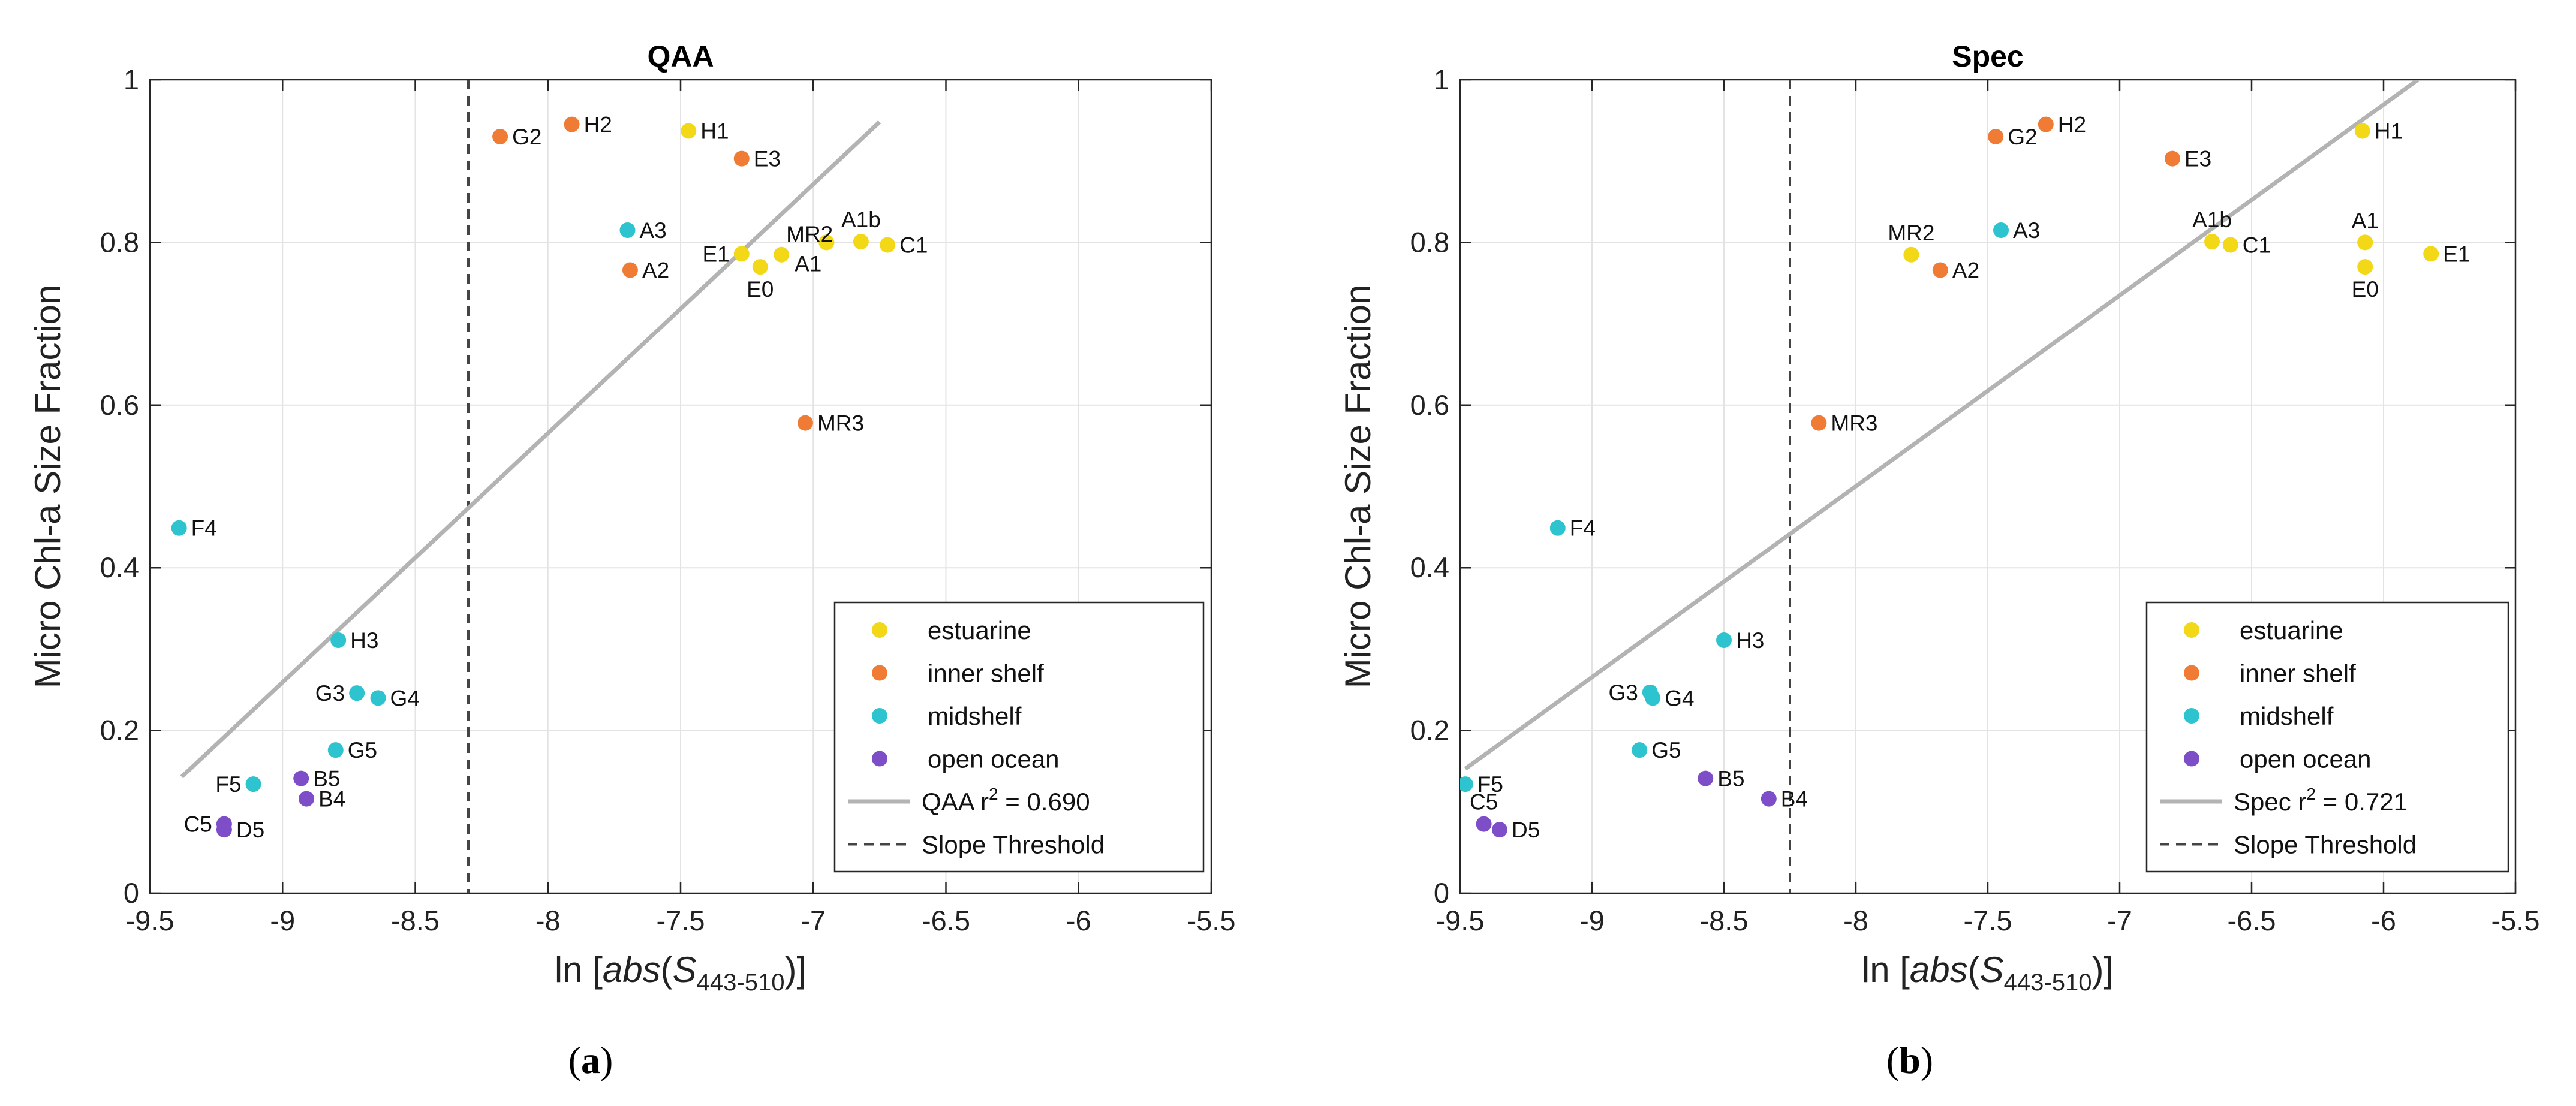 The image size is (2576, 1106). Describe the element at coordinates (2327, 737) in the screenshot. I see `legend-box` at that location.